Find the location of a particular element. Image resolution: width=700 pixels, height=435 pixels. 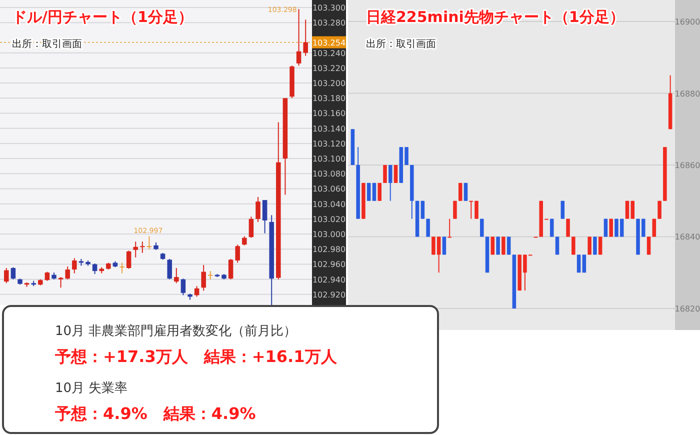

y-tick-label: 16880 is located at coordinates (687, 93).